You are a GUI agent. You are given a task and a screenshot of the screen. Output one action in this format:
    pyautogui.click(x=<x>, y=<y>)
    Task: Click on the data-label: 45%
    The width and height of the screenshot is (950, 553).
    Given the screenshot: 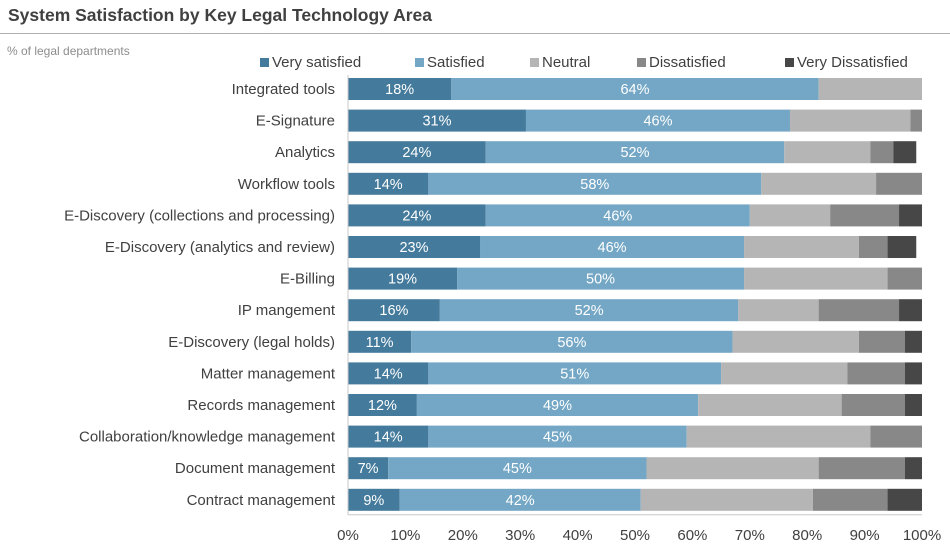 What is the action you would take?
    pyautogui.click(x=557, y=438)
    